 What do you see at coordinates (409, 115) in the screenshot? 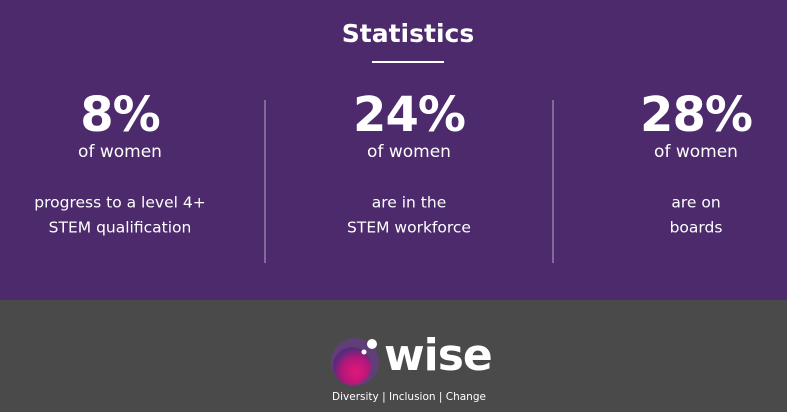
I see `stat-value: 24%` at bounding box center [409, 115].